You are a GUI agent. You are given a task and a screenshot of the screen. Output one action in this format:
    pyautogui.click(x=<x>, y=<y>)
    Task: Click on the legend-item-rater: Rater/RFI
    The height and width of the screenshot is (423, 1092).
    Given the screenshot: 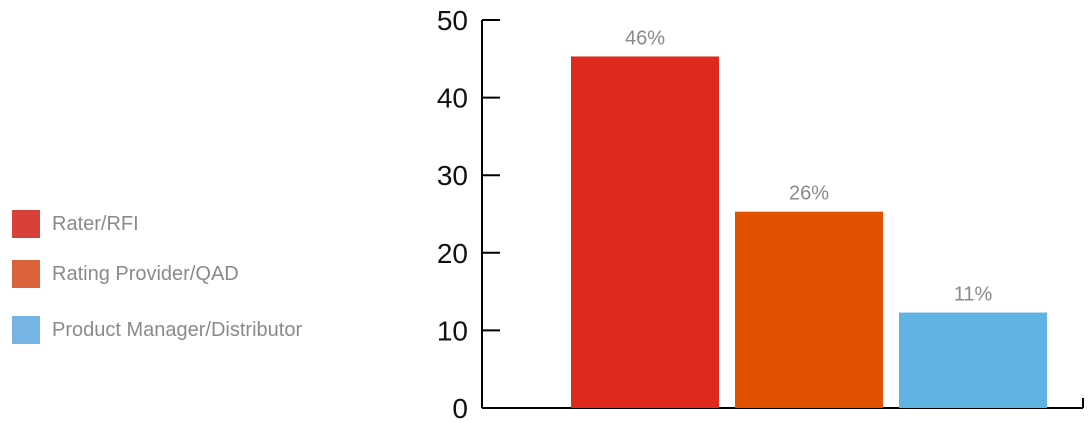 What is the action you would take?
    pyautogui.click(x=75, y=224)
    